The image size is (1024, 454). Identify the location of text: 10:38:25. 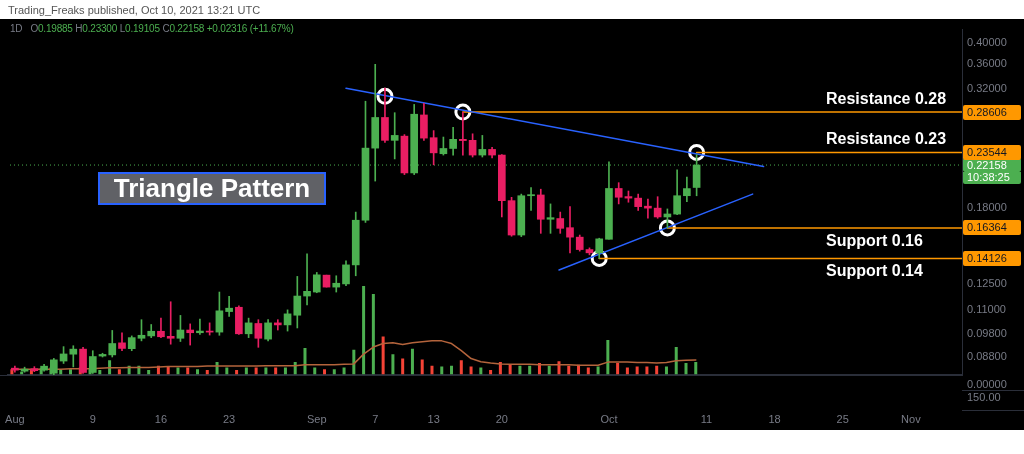
(992, 178).